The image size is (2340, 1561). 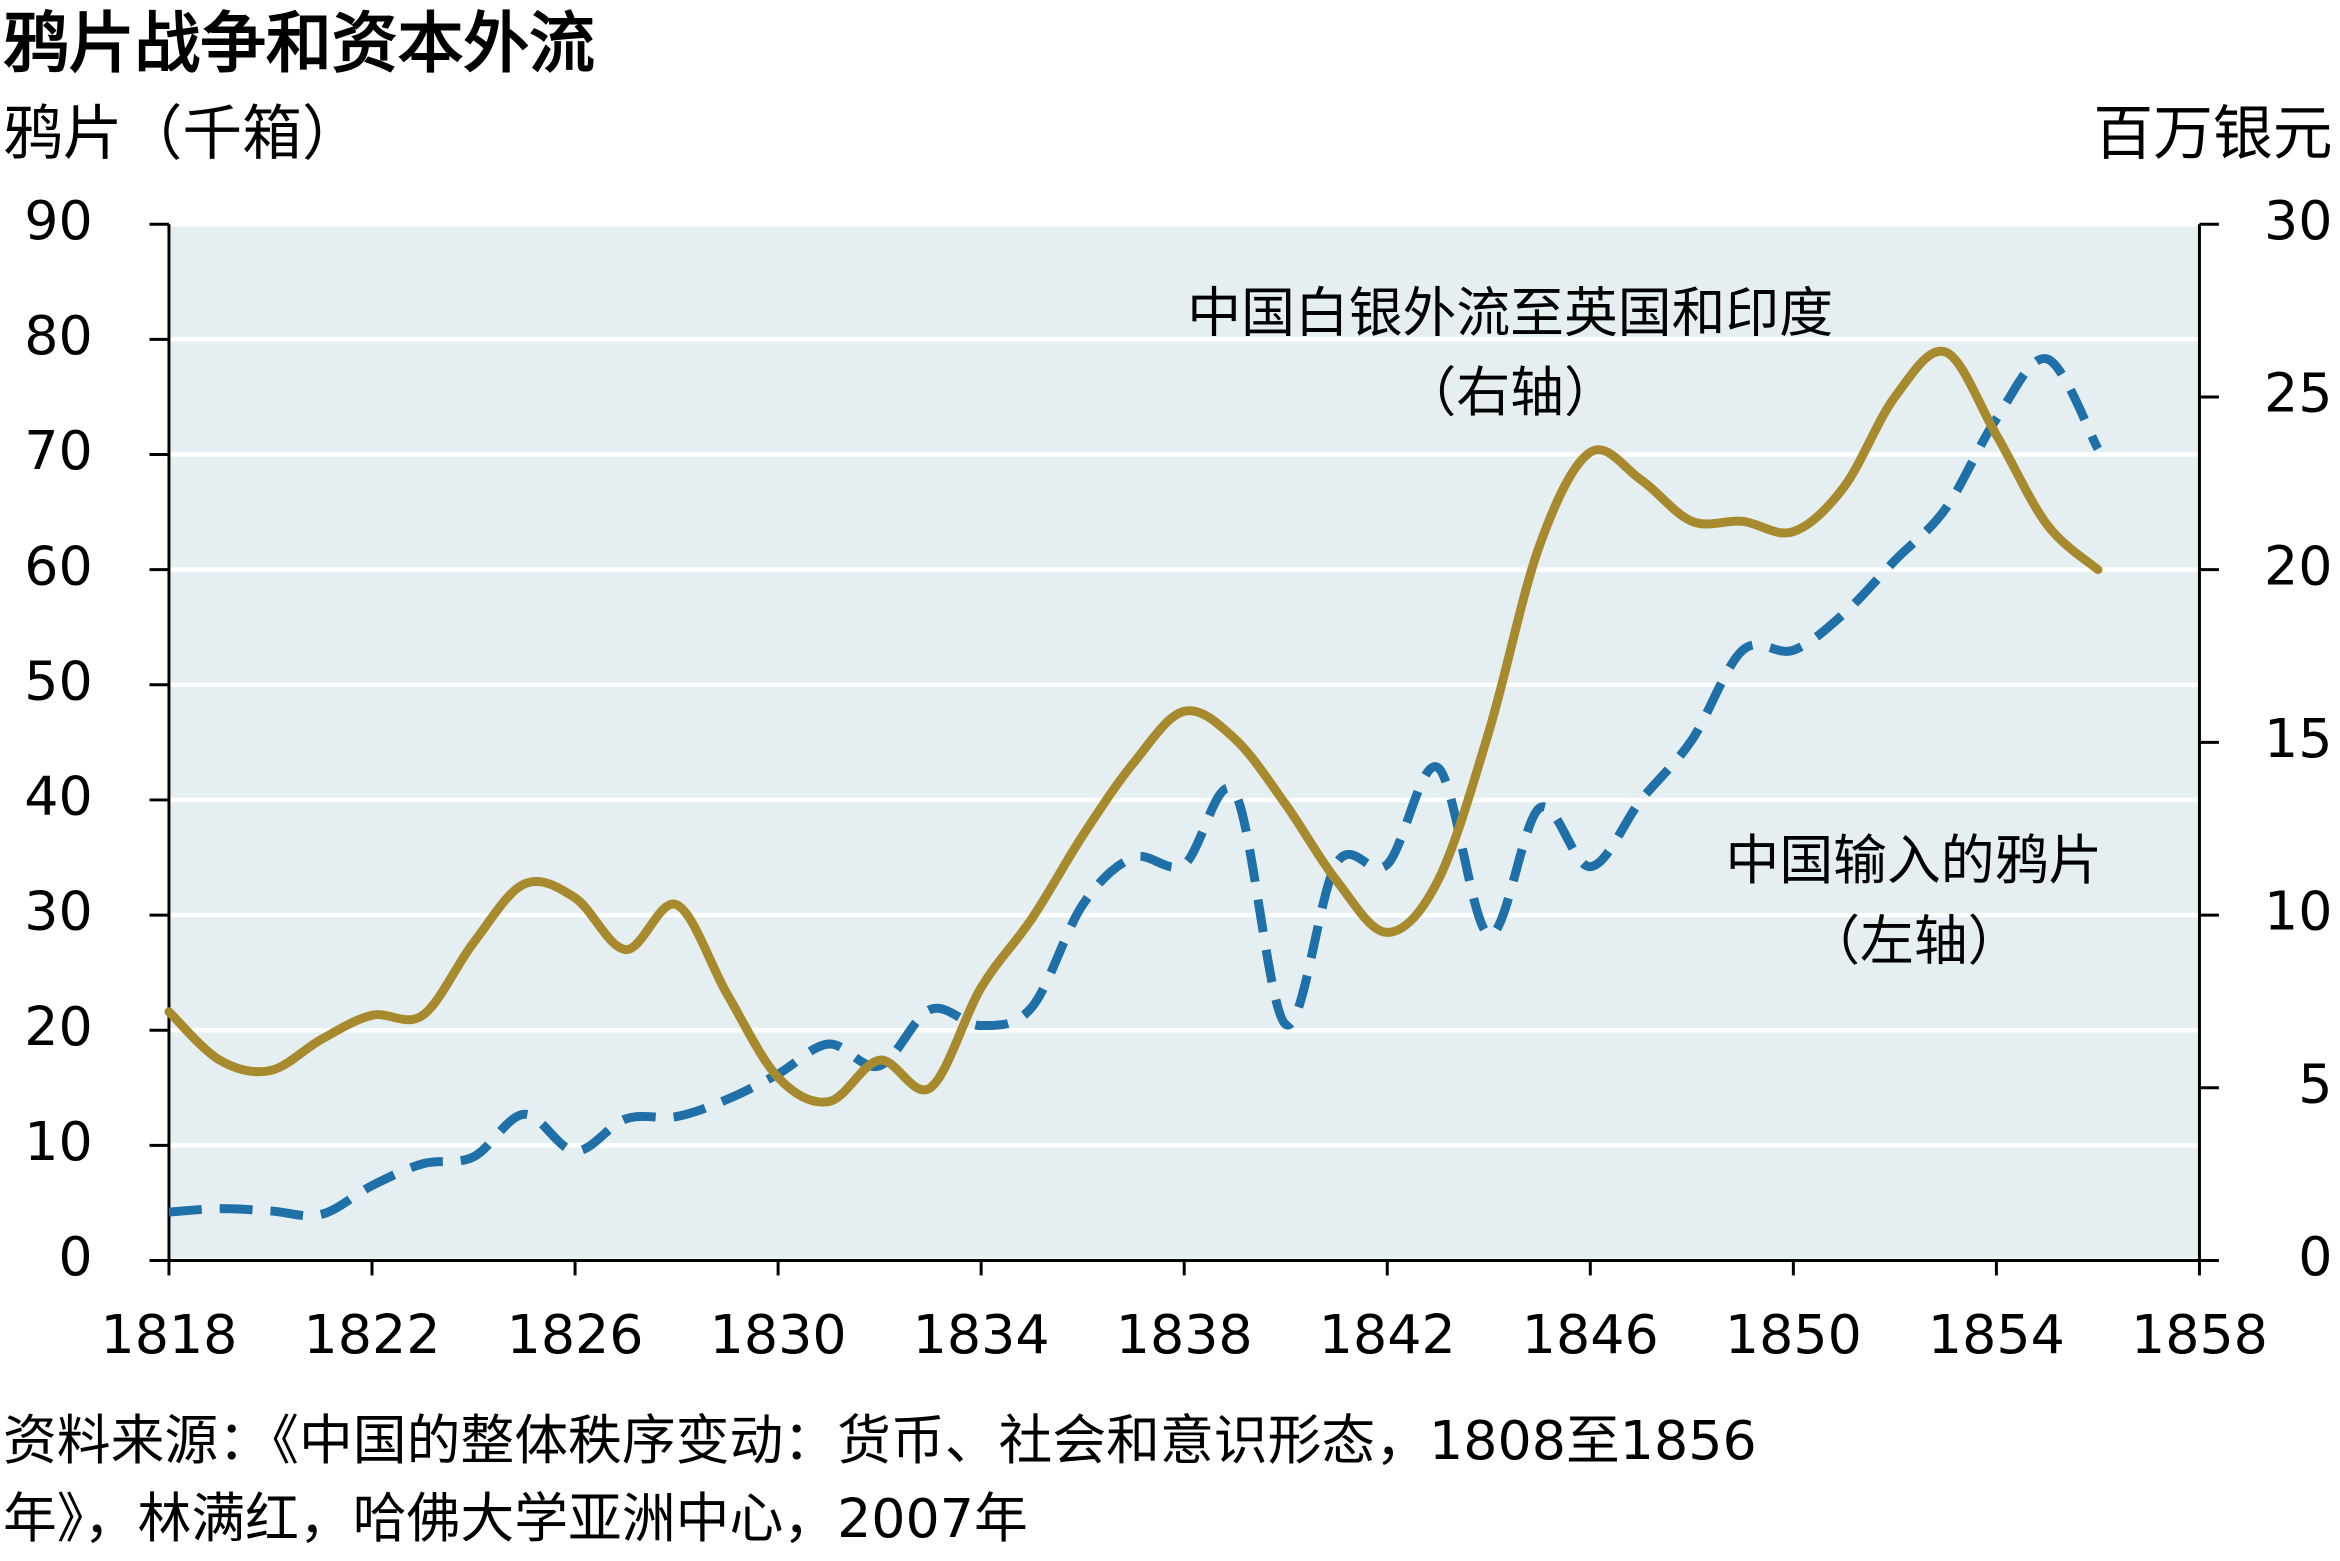 What do you see at coordinates (2199, 1334) in the screenshot?
I see `x-tick-label: 1858` at bounding box center [2199, 1334].